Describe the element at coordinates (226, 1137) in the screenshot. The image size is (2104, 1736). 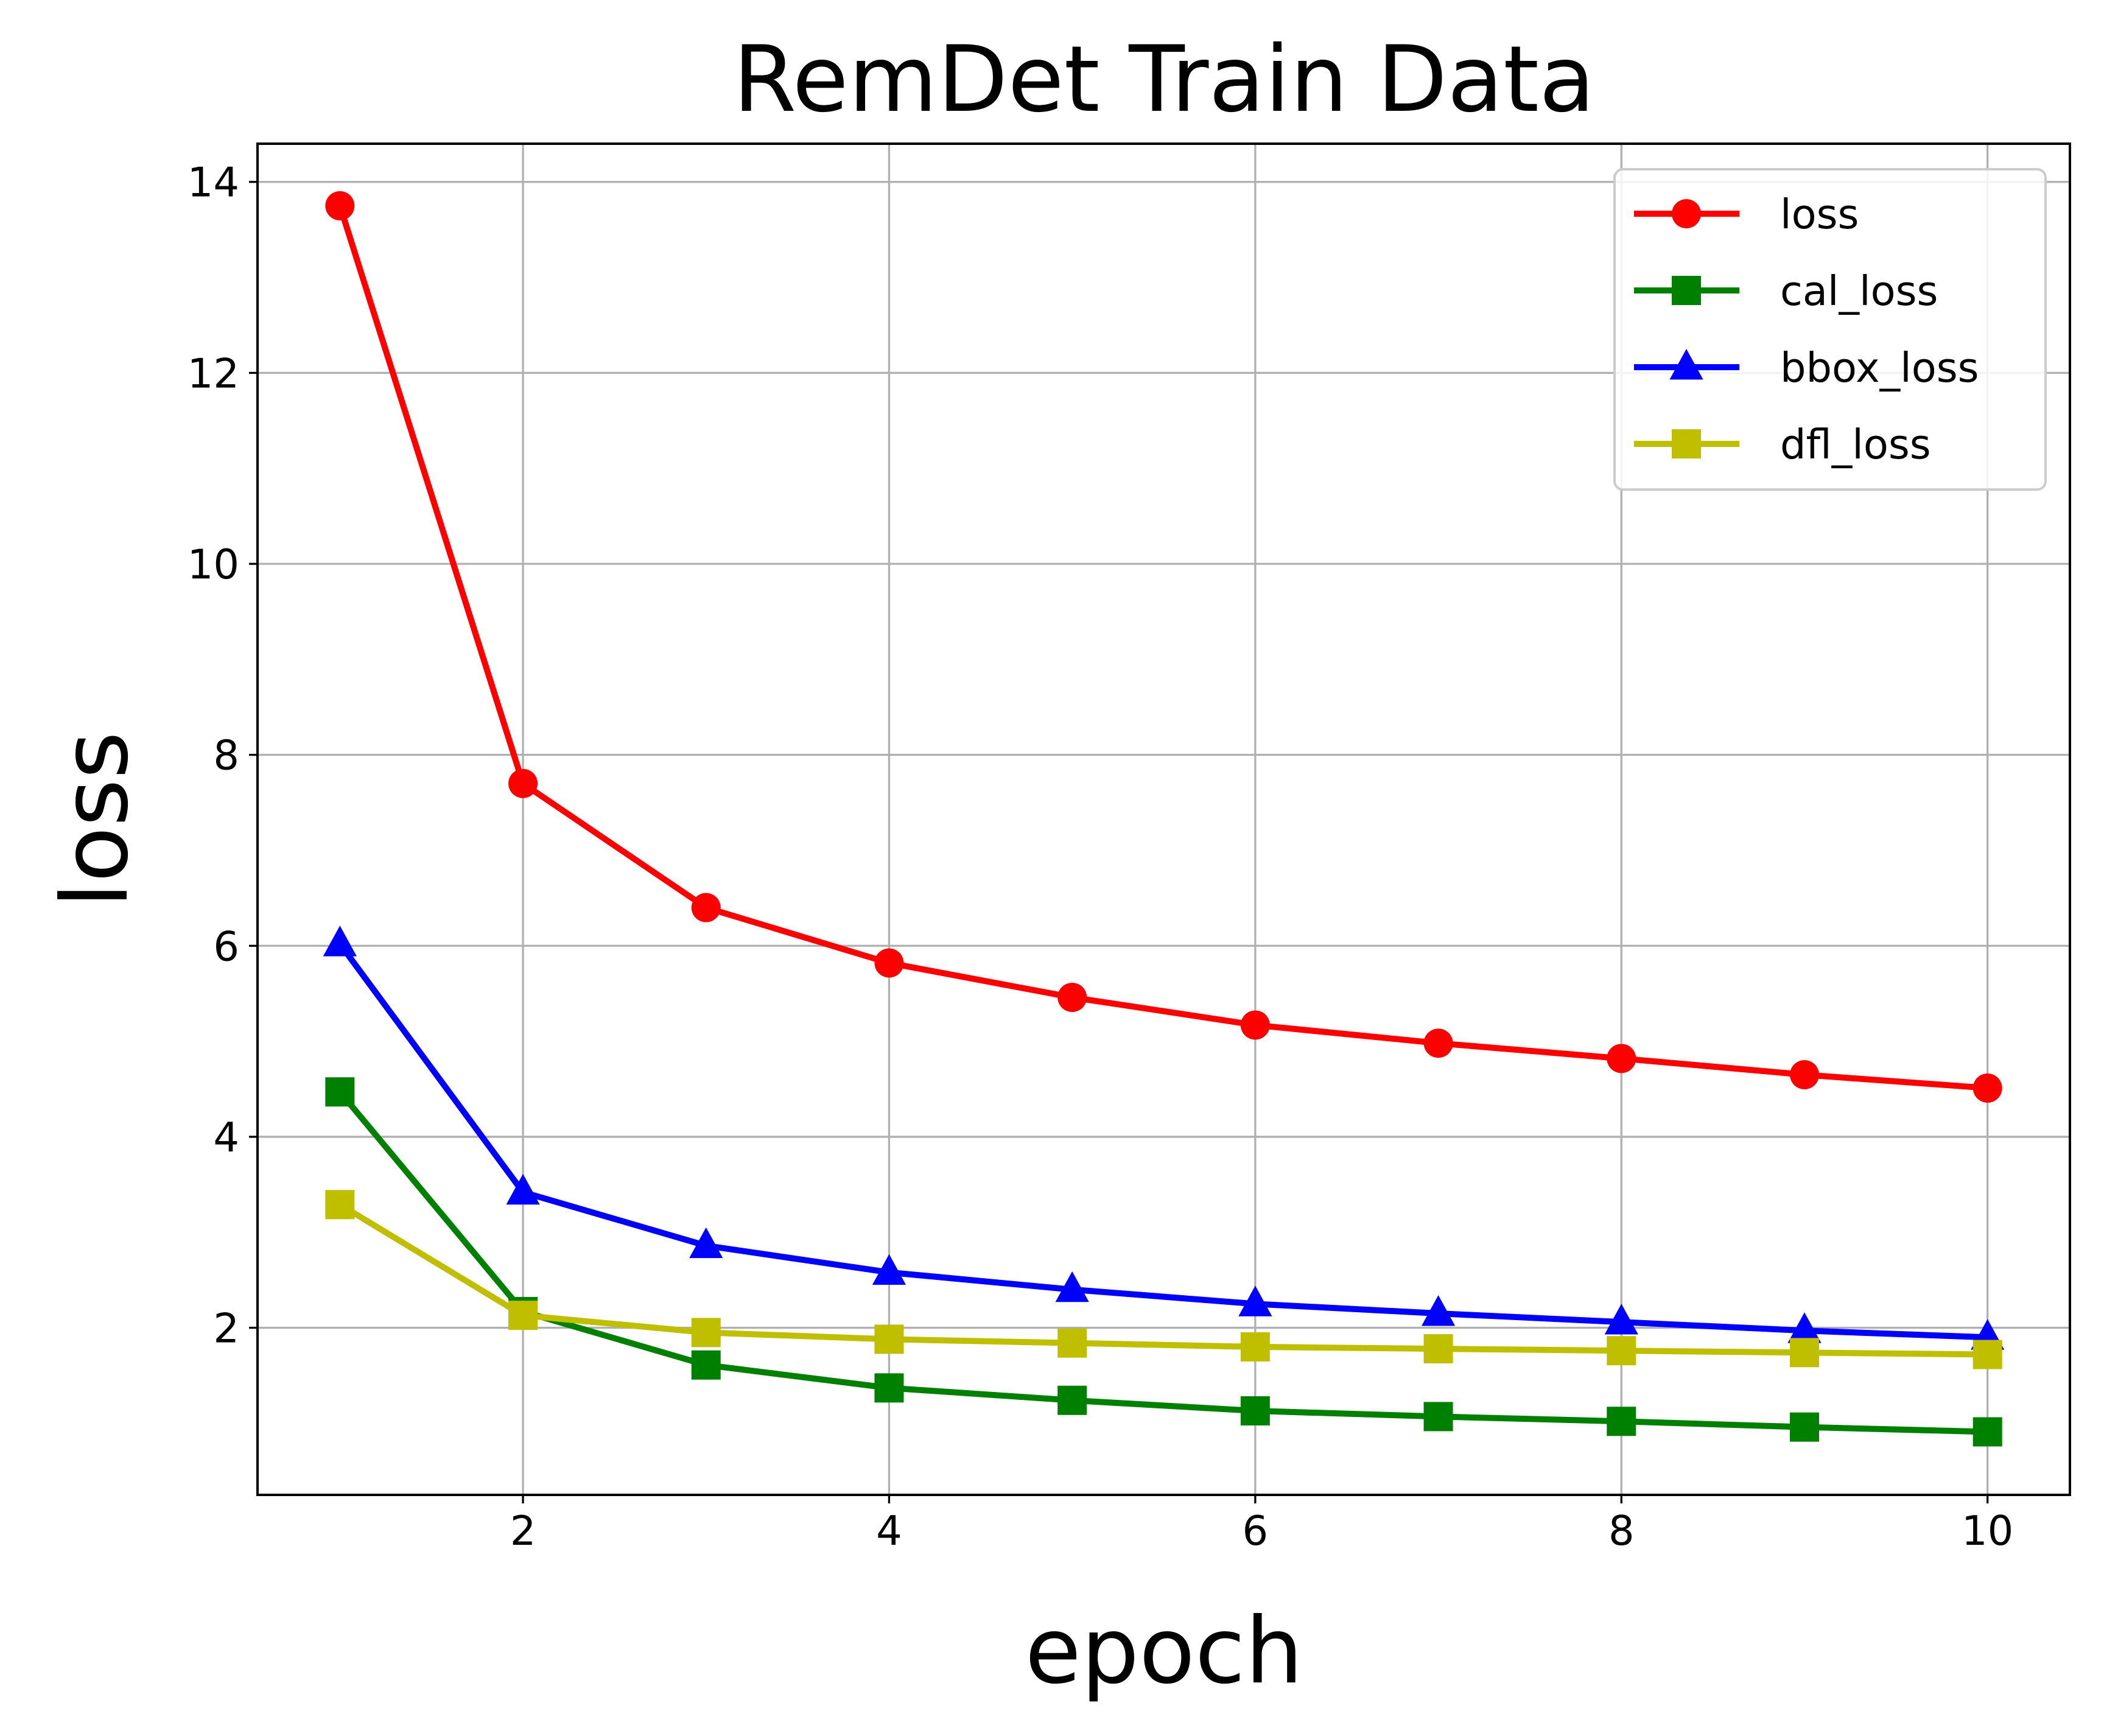
I see `y-tick-label: 4` at that location.